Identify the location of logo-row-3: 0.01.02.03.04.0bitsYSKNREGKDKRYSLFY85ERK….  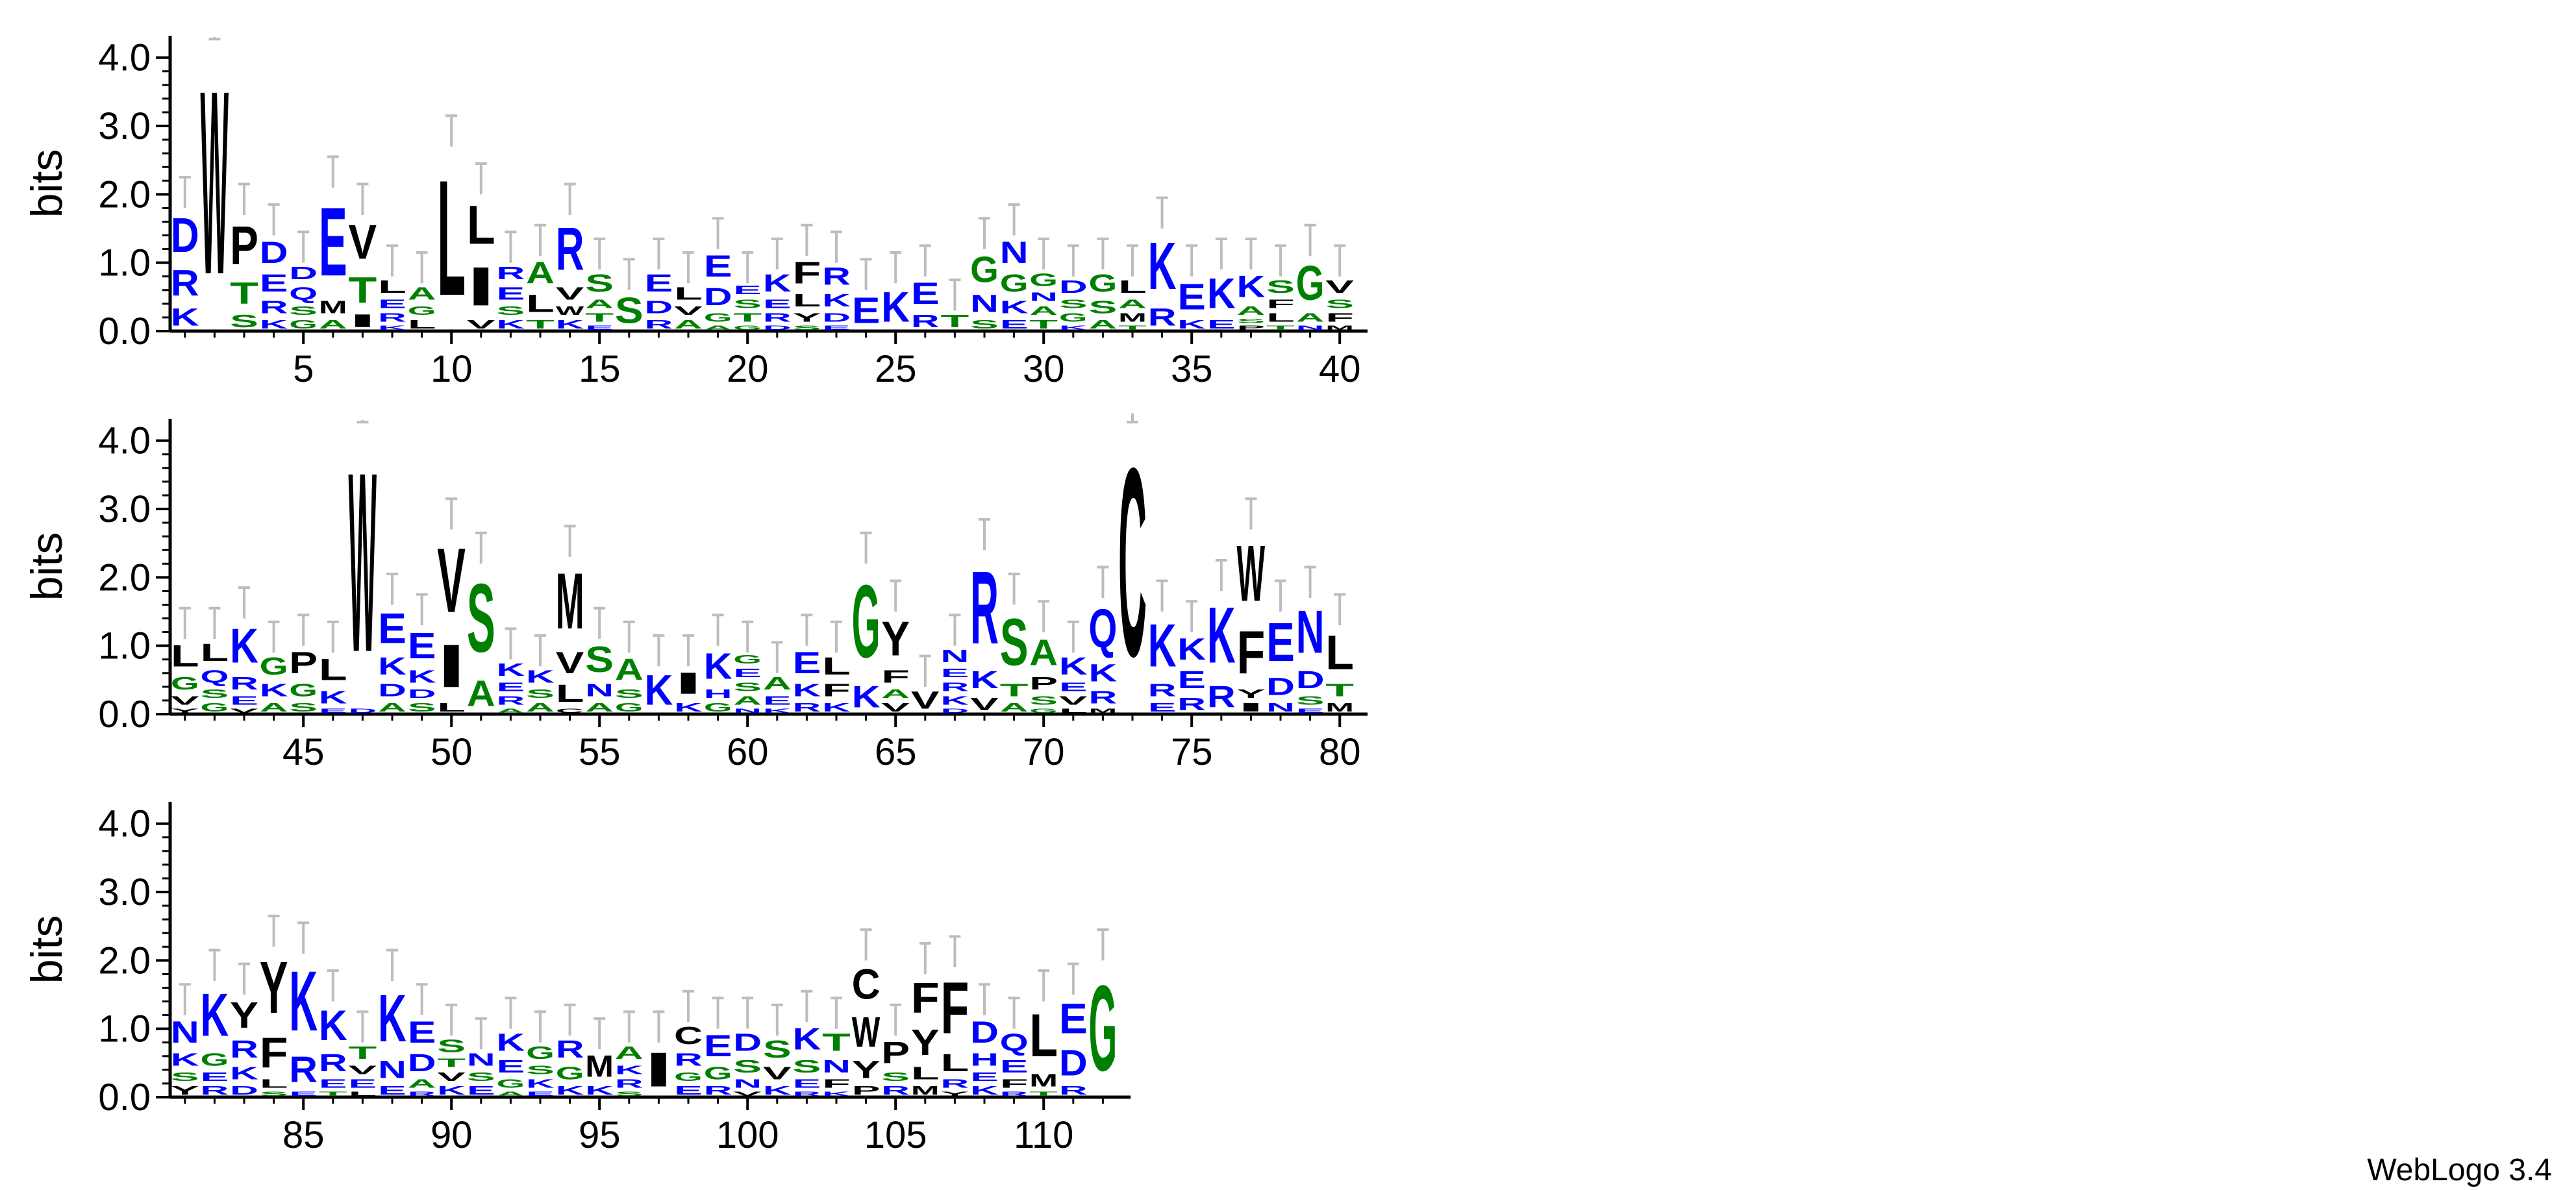
(576, 979).